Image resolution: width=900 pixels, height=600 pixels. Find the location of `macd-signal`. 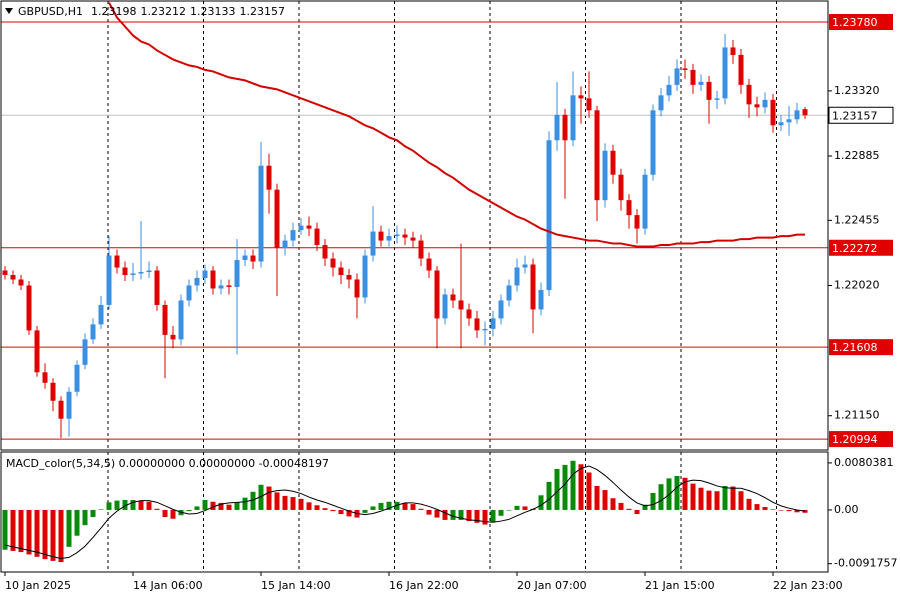

macd-signal is located at coordinates (405, 512).